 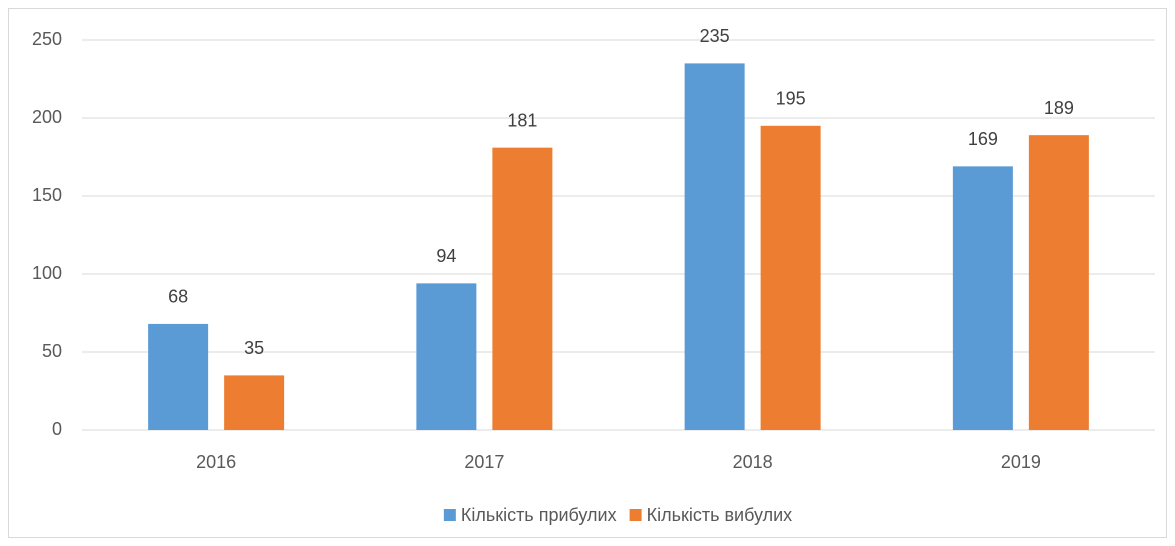 What do you see at coordinates (522, 120) in the screenshot?
I see `data-label: 181` at bounding box center [522, 120].